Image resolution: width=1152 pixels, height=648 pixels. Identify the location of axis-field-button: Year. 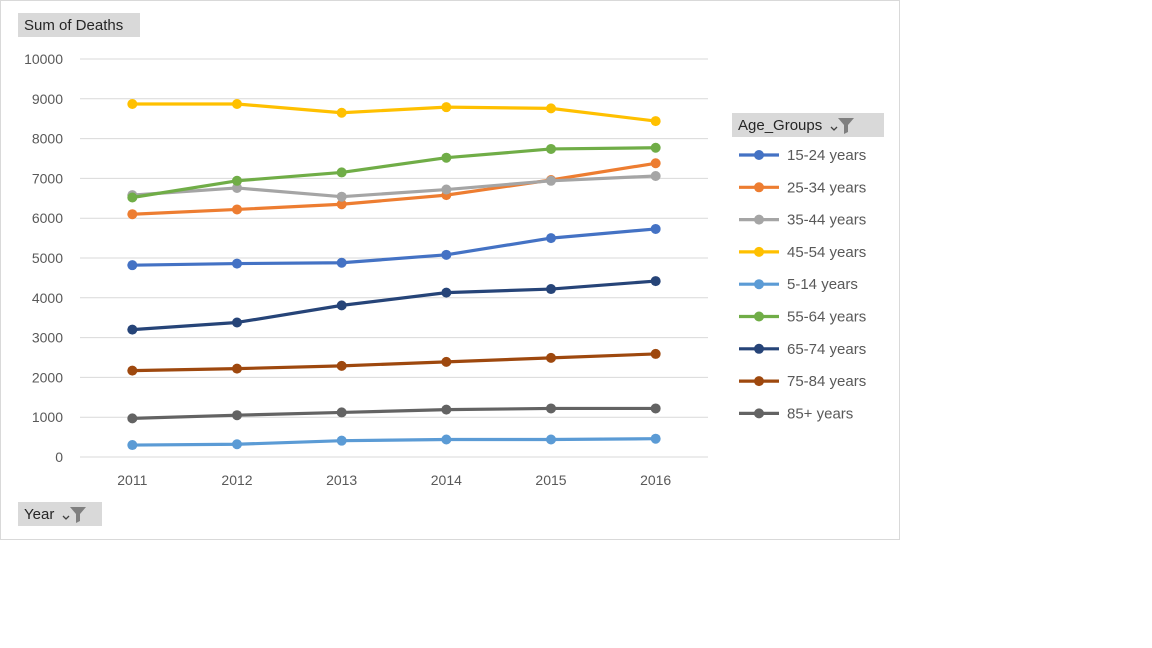
(60, 514).